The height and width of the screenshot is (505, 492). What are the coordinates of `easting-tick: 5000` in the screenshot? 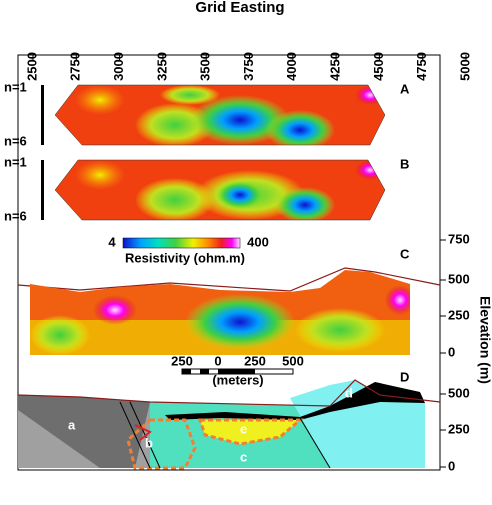 It's located at (464, 66).